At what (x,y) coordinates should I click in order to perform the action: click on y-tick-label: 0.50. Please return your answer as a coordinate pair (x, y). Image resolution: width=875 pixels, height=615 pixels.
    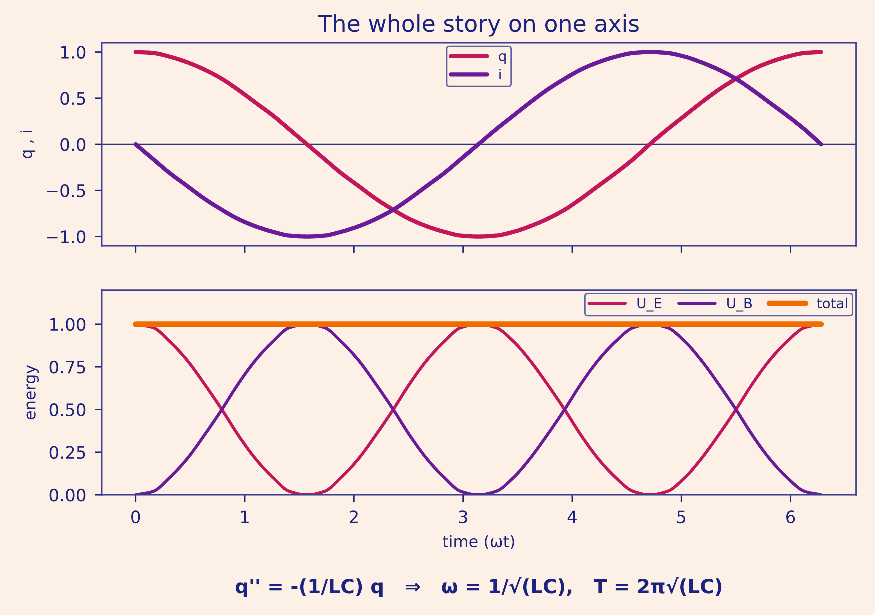
    Looking at the image, I should click on (68, 410).